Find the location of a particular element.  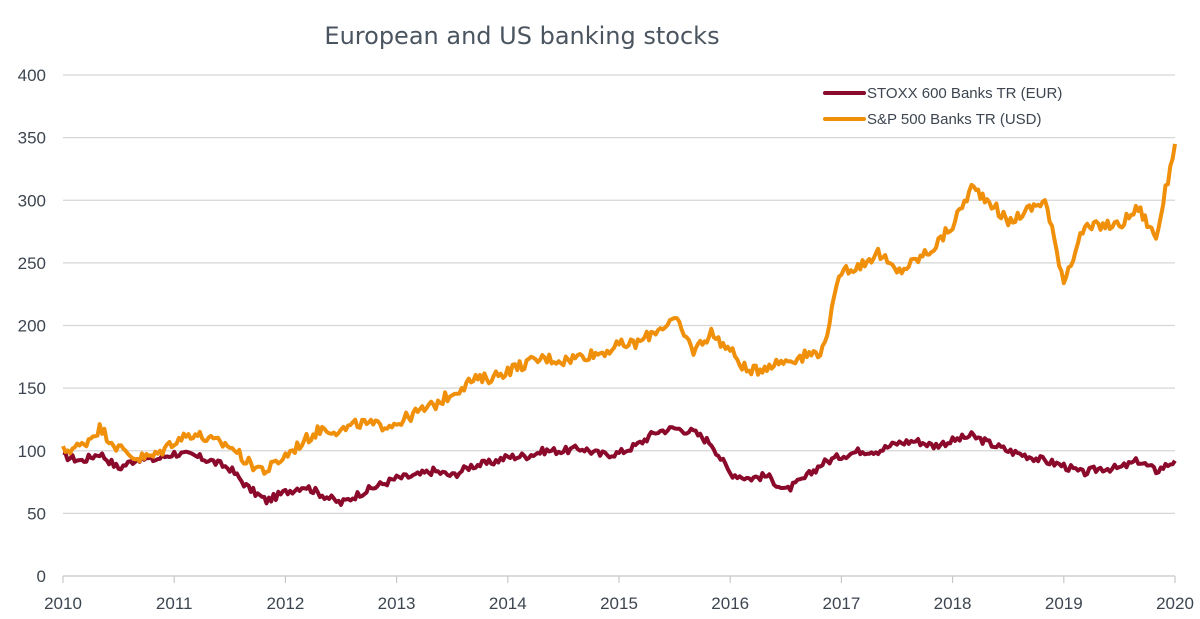

x-tick-label: 2017 is located at coordinates (841, 603).